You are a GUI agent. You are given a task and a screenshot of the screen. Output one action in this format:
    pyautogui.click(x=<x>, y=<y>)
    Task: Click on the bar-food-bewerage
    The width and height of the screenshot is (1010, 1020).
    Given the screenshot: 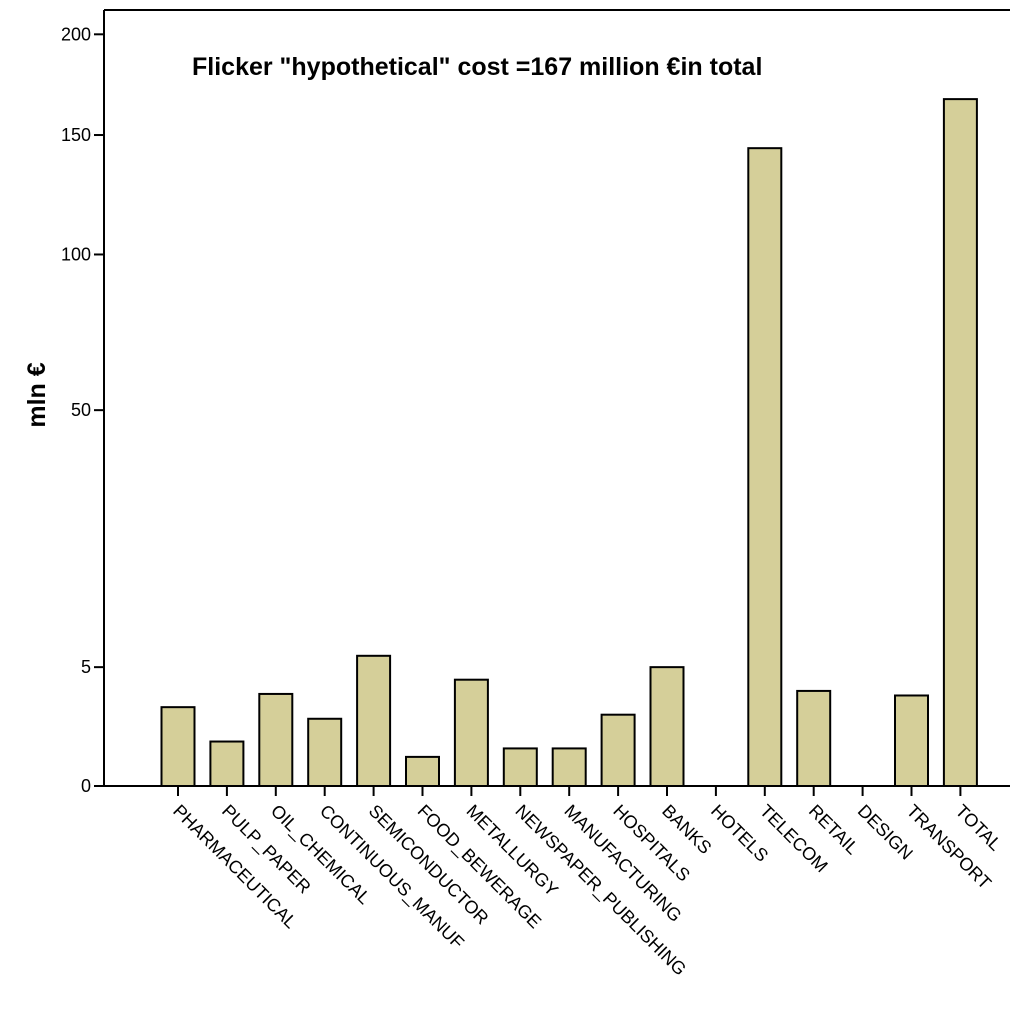 What is the action you would take?
    pyautogui.click(x=422, y=771)
    